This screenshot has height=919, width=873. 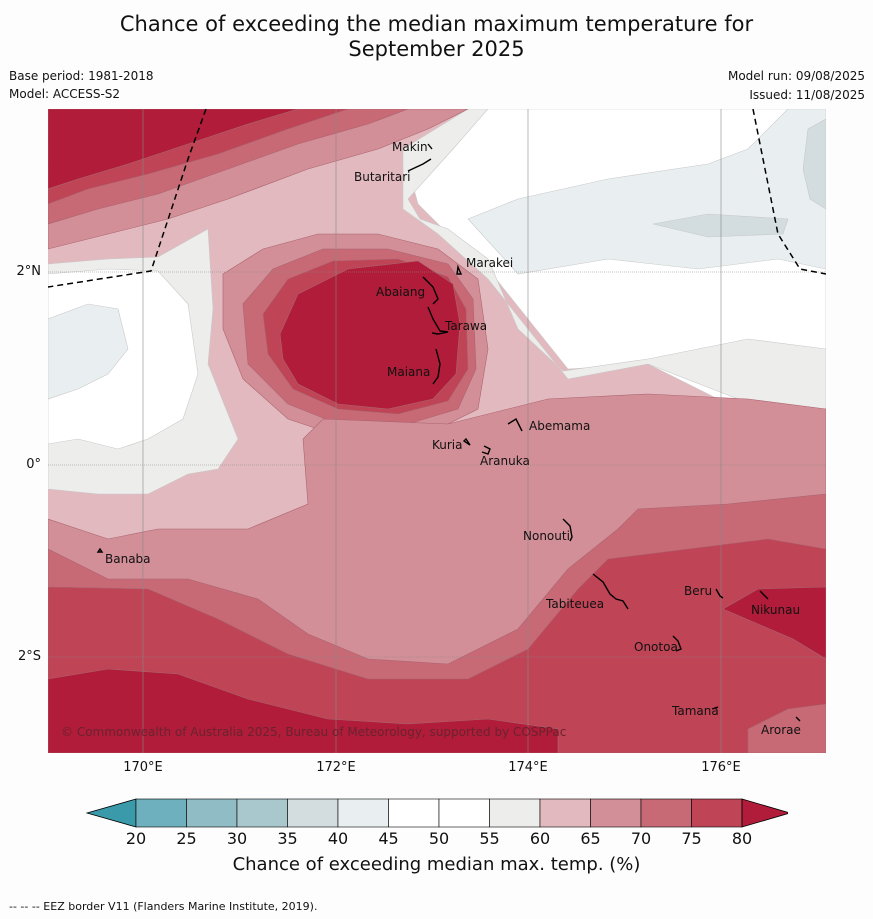 What do you see at coordinates (764, 813) in the screenshot?
I see `colorbar-extend-high` at bounding box center [764, 813].